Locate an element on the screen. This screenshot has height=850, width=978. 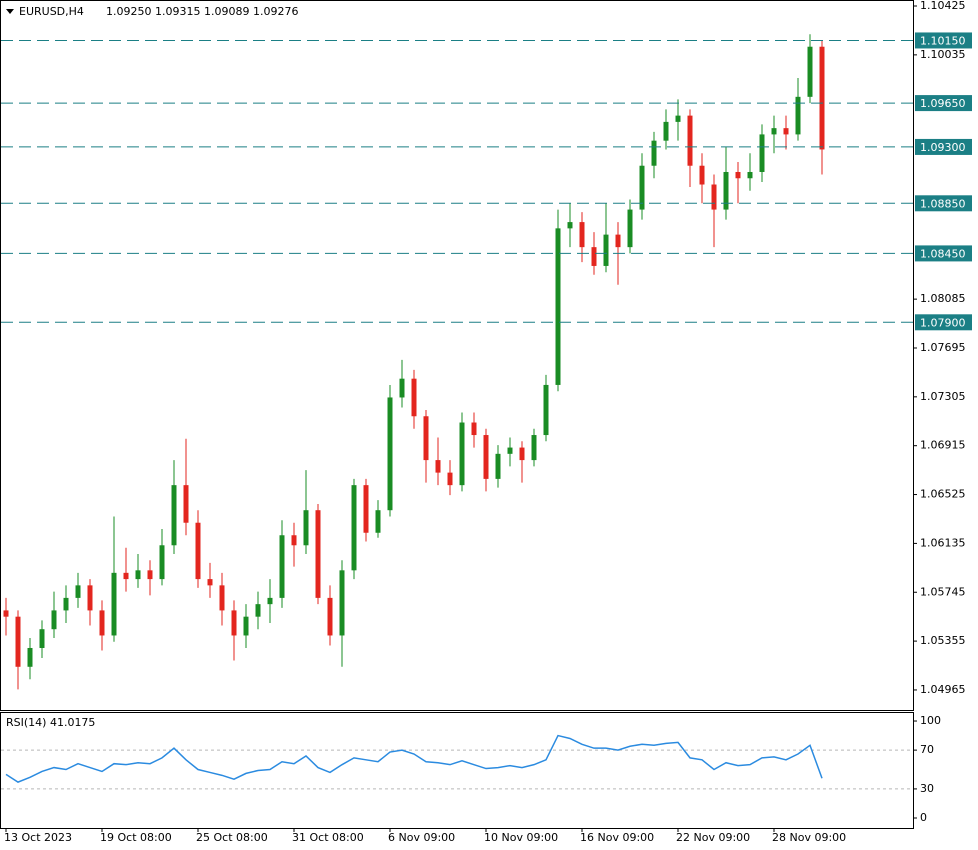
y-tick-label: 1.08085 is located at coordinates (943, 298).